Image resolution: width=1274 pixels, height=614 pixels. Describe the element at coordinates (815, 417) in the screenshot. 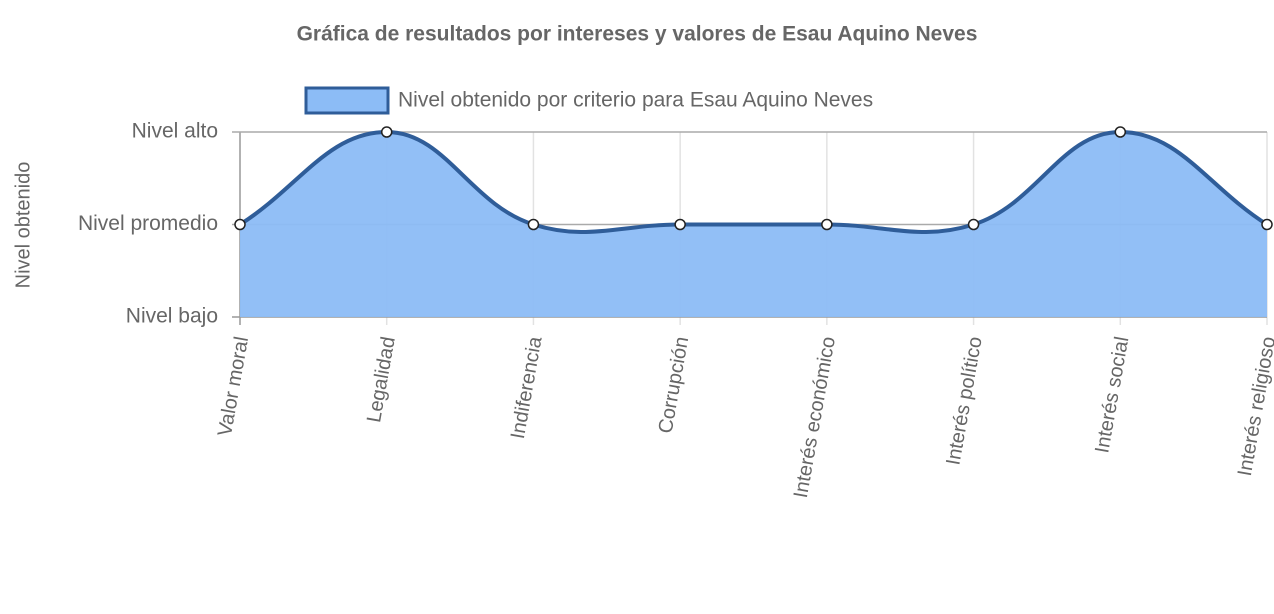

I see `x-tick-label: Interés económico` at that location.